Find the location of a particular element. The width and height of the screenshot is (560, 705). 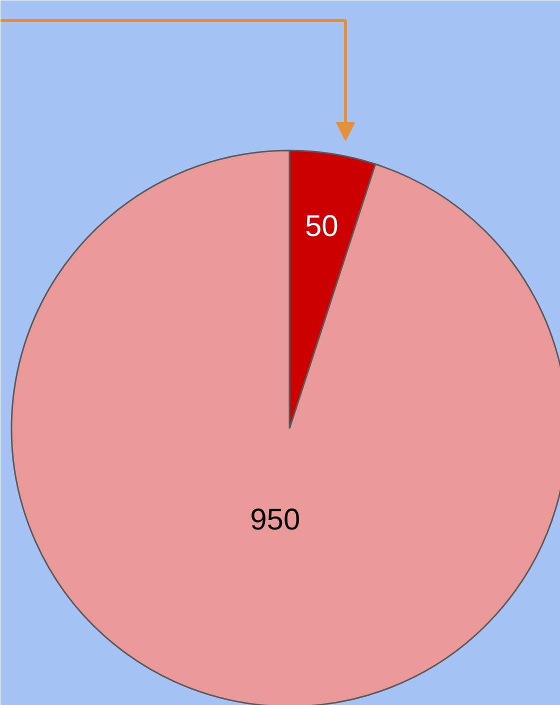

data-label: 950 is located at coordinates (275, 520).